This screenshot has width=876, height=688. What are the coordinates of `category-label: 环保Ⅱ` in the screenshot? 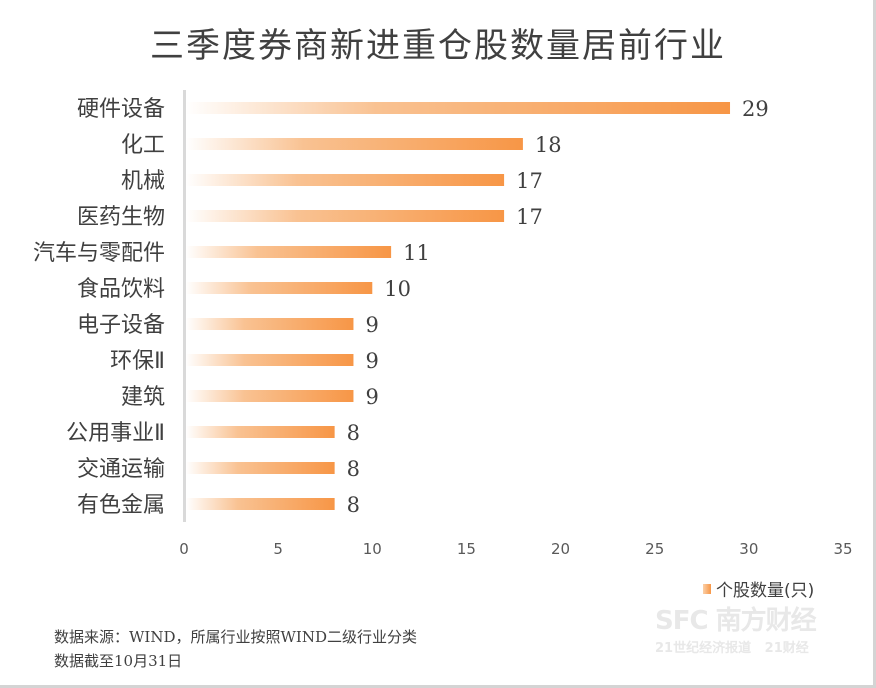 It's located at (137, 361).